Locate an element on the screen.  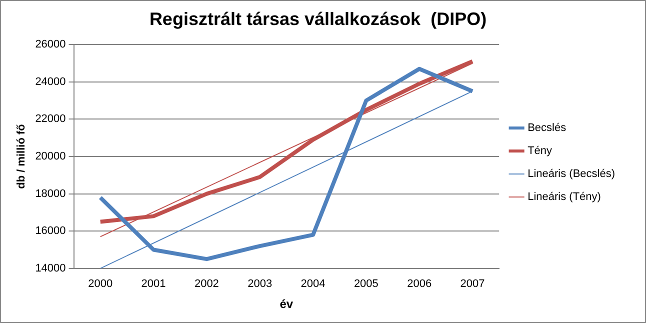
y-tick-label: 24000 is located at coordinates (50, 82).